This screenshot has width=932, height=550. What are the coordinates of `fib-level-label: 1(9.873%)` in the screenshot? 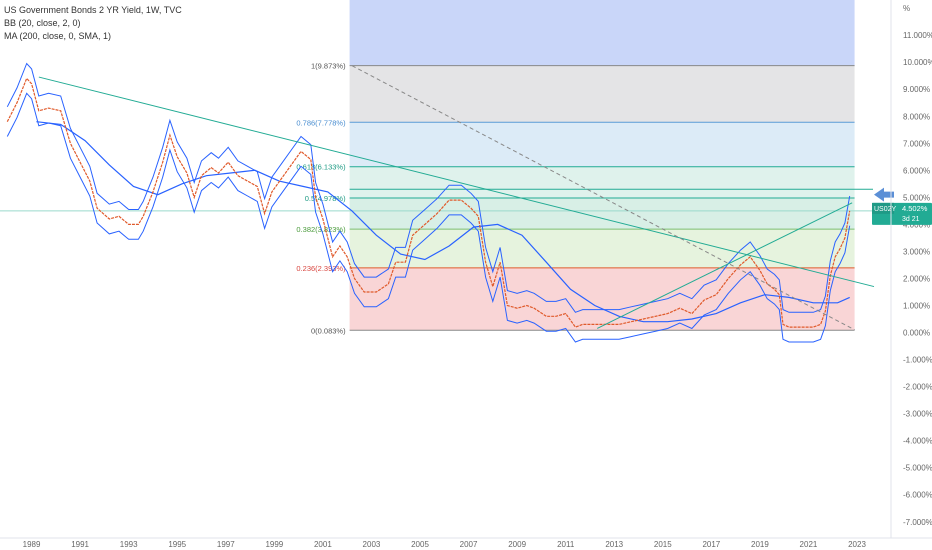 It's located at (328, 66).